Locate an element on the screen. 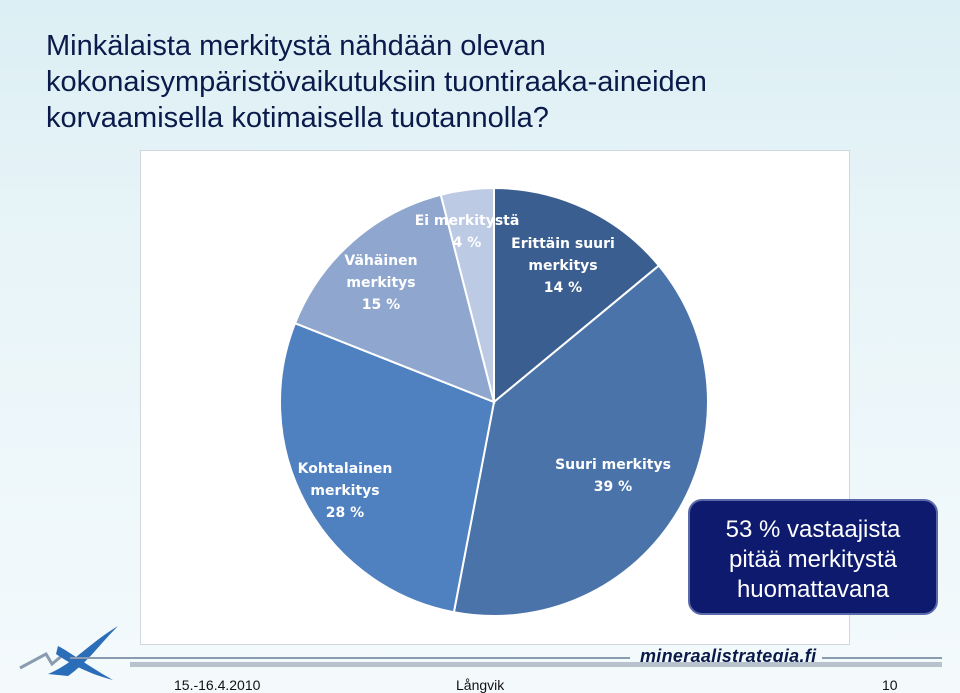 The width and height of the screenshot is (960, 693). callout-line: pitää merkitystä is located at coordinates (813, 559).